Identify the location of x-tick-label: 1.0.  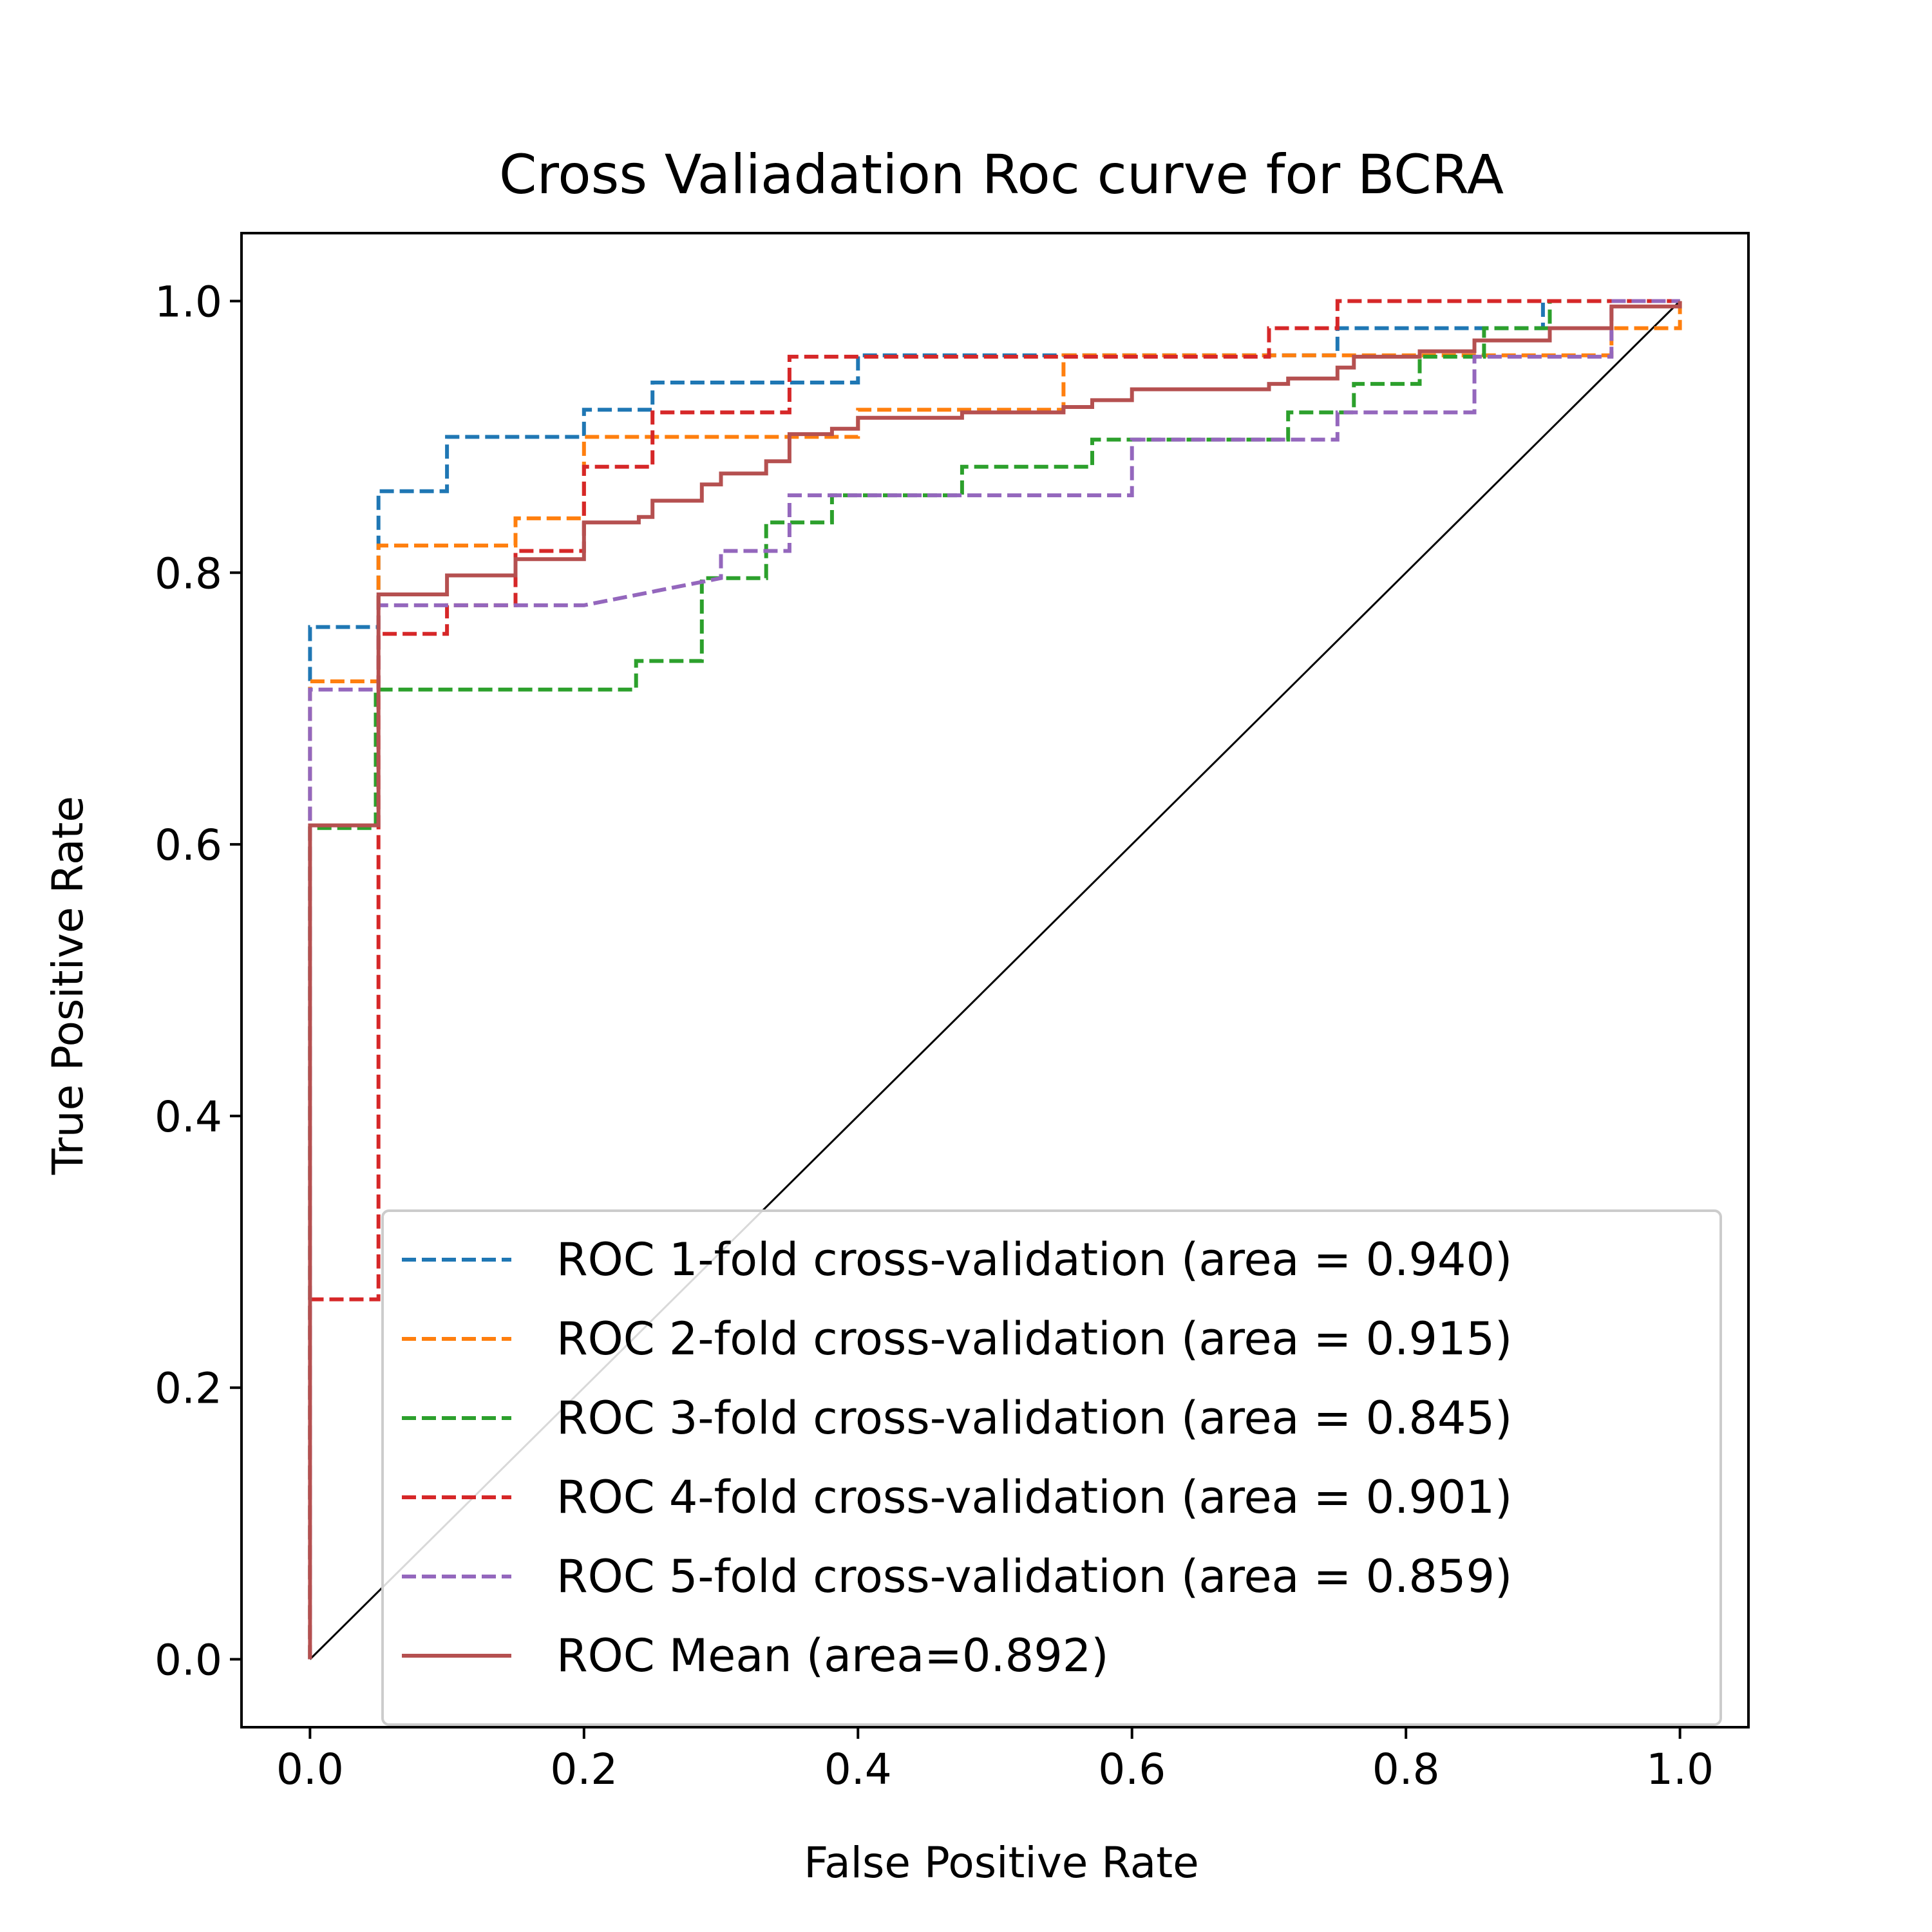
(1680, 1770).